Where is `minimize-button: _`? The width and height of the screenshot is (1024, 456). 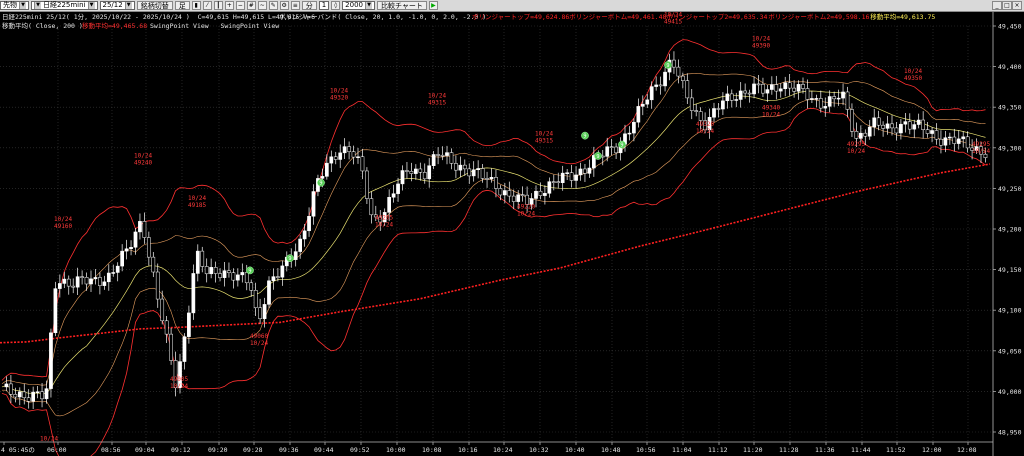
minimize-button: _ is located at coordinates (997, 5).